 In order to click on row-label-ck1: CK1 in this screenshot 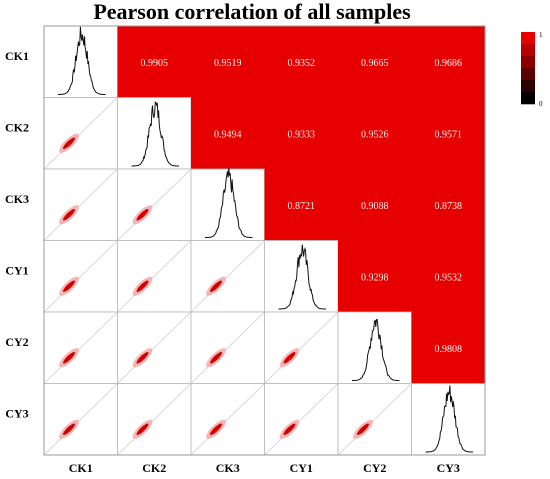, I will do `click(17, 56)`.